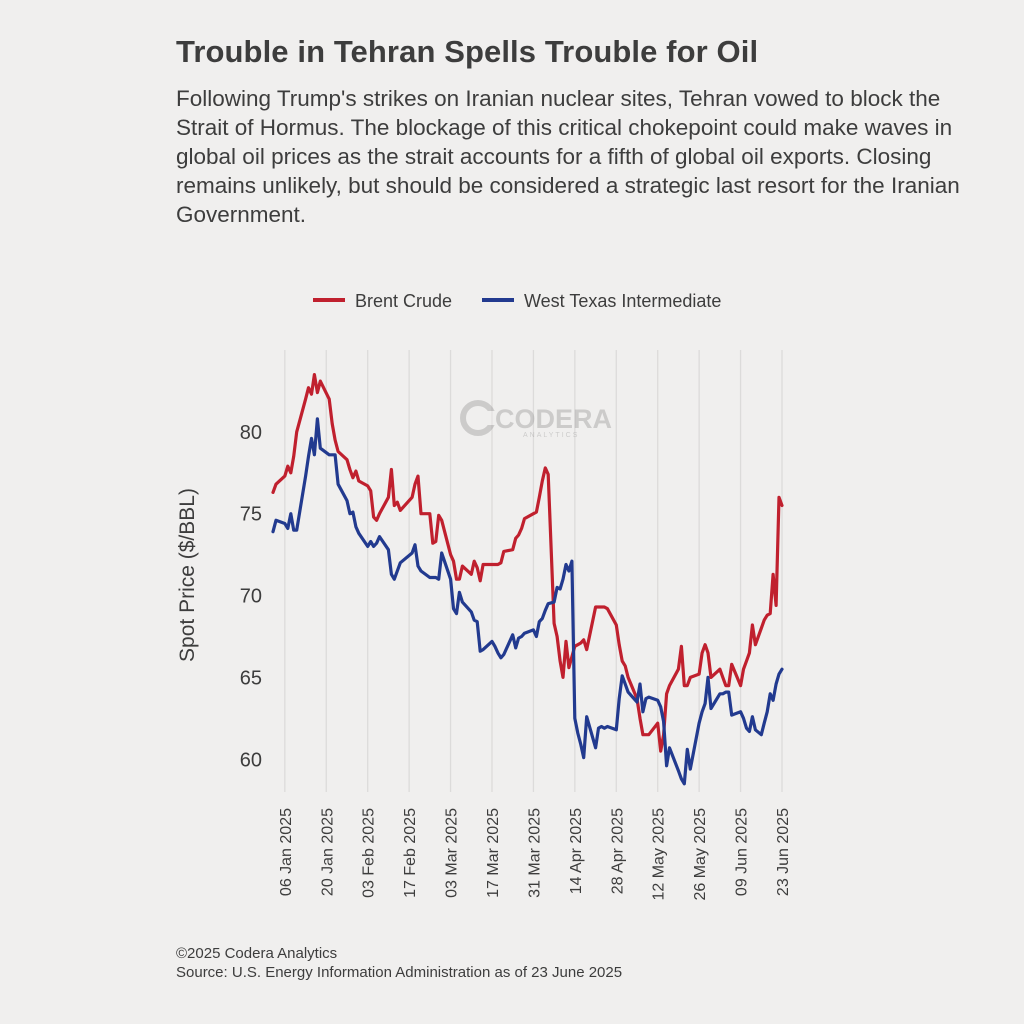 Image resolution: width=1024 pixels, height=1024 pixels. I want to click on copyright-text: ©2025 Codera Analytics, so click(257, 953).